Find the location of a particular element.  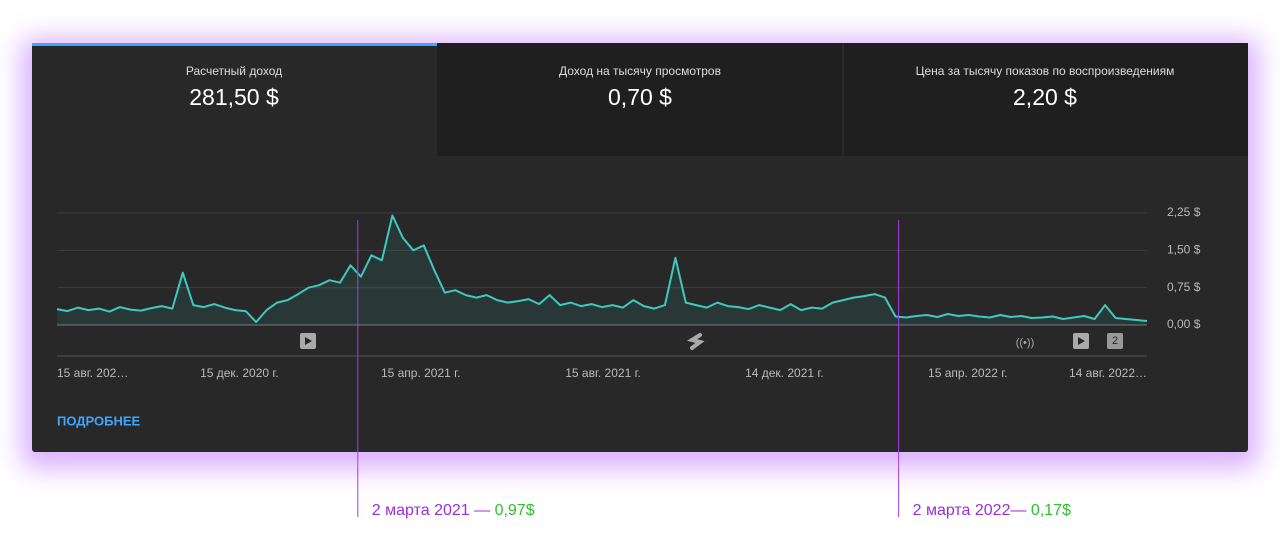

y-tick-label: 0,00 $ is located at coordinates (1184, 324).